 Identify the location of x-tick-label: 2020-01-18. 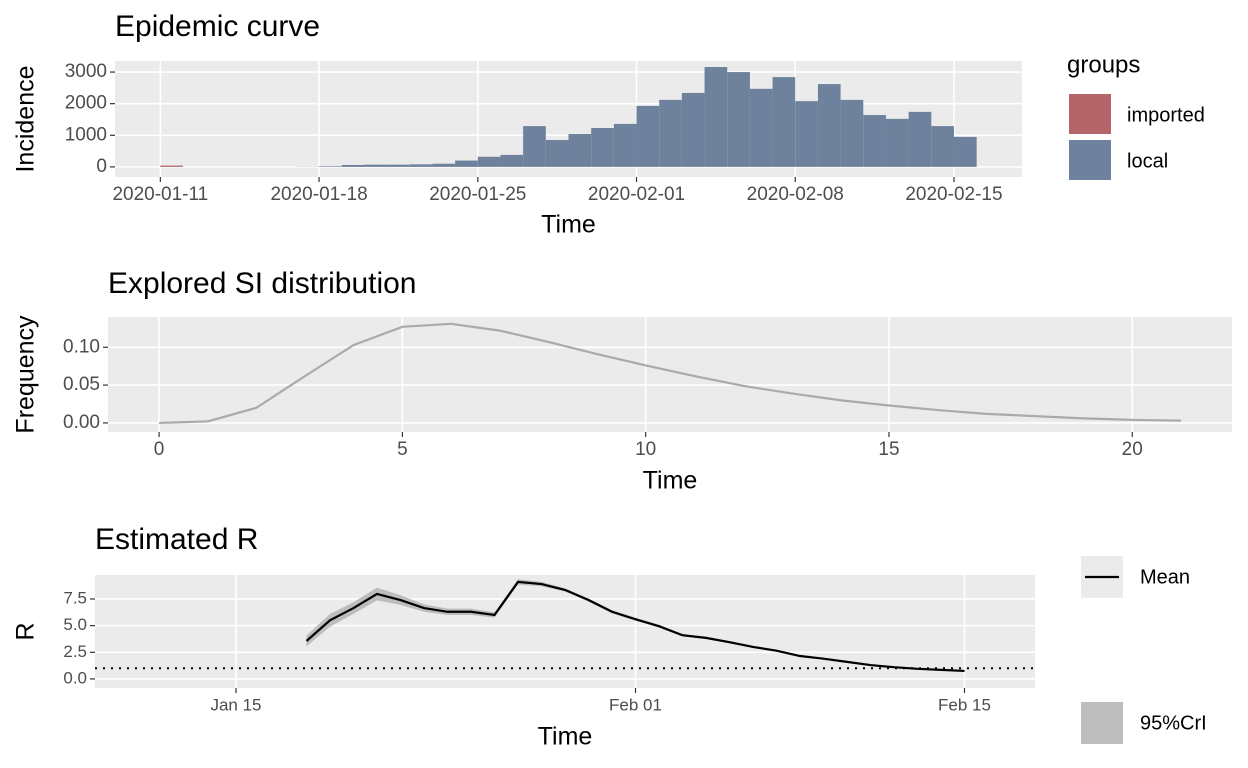
(318, 194).